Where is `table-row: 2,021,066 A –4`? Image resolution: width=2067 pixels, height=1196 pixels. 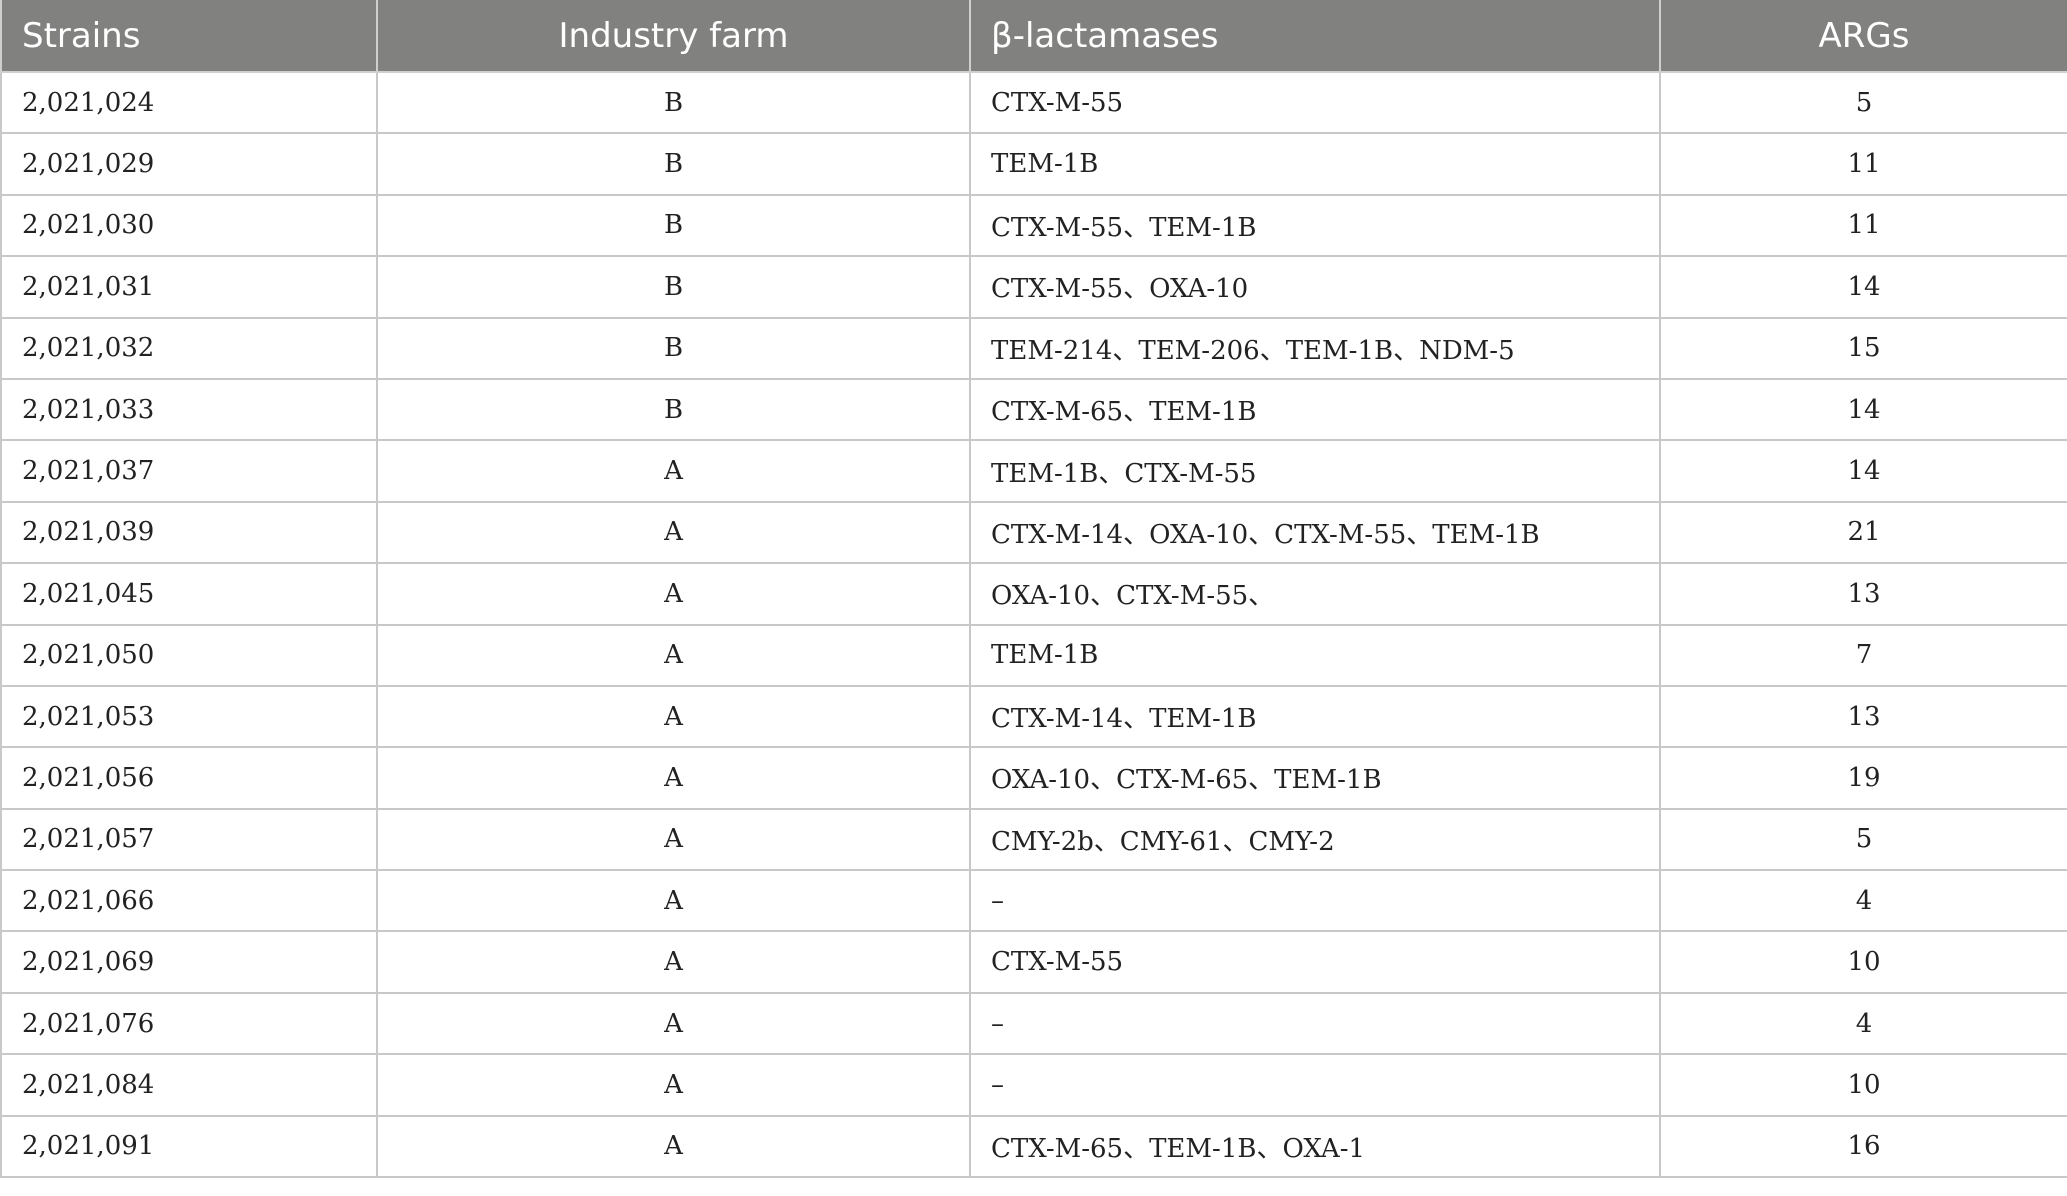
table-row: 2,021,066 A –4 is located at coordinates (1033, 901).